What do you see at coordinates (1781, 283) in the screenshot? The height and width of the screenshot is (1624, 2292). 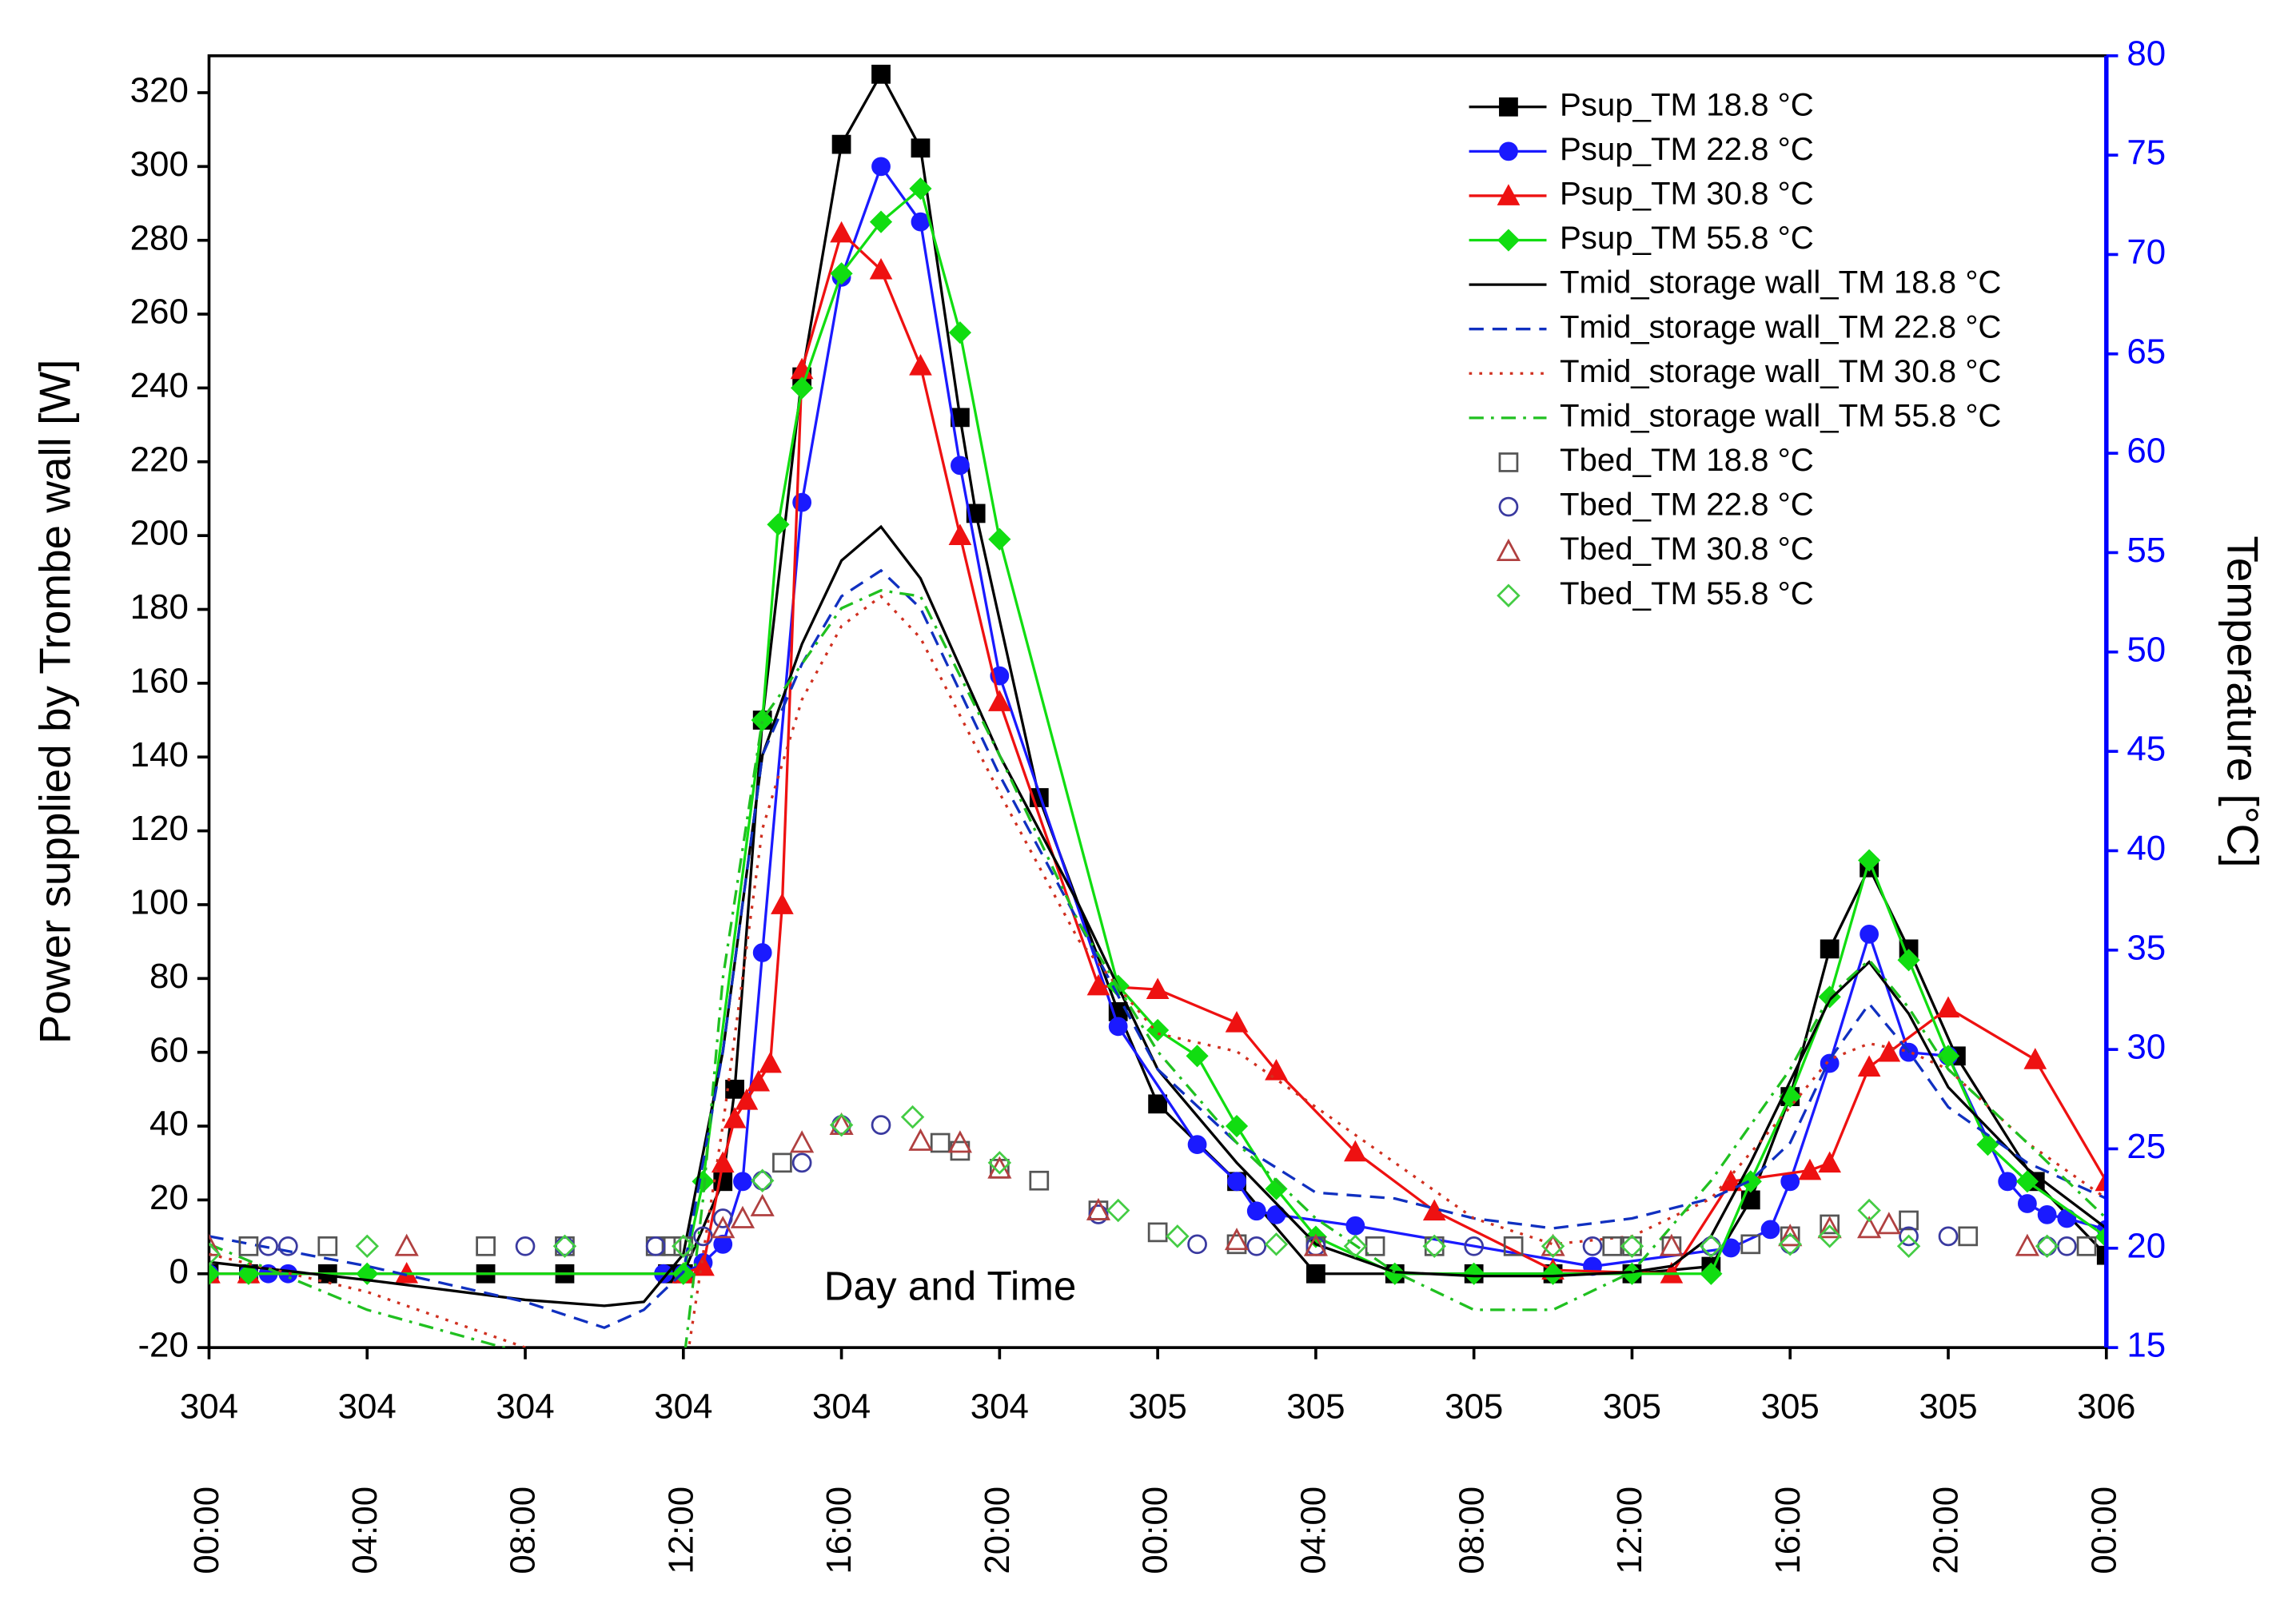 I see `legend-label: Tmid_storage wall_TM 18.8 °C` at bounding box center [1781, 283].